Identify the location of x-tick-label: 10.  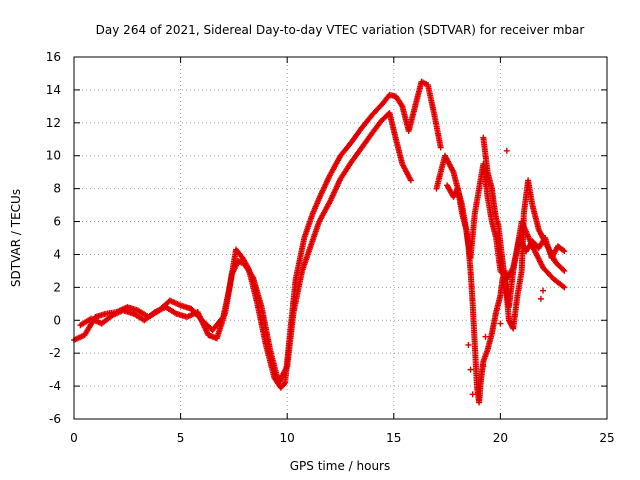
(287, 438).